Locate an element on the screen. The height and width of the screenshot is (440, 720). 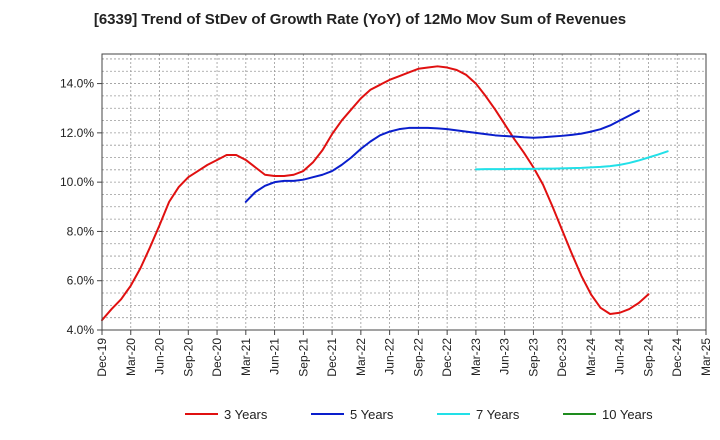
x-tick-label: Mar-20 is located at coordinates (131, 357).